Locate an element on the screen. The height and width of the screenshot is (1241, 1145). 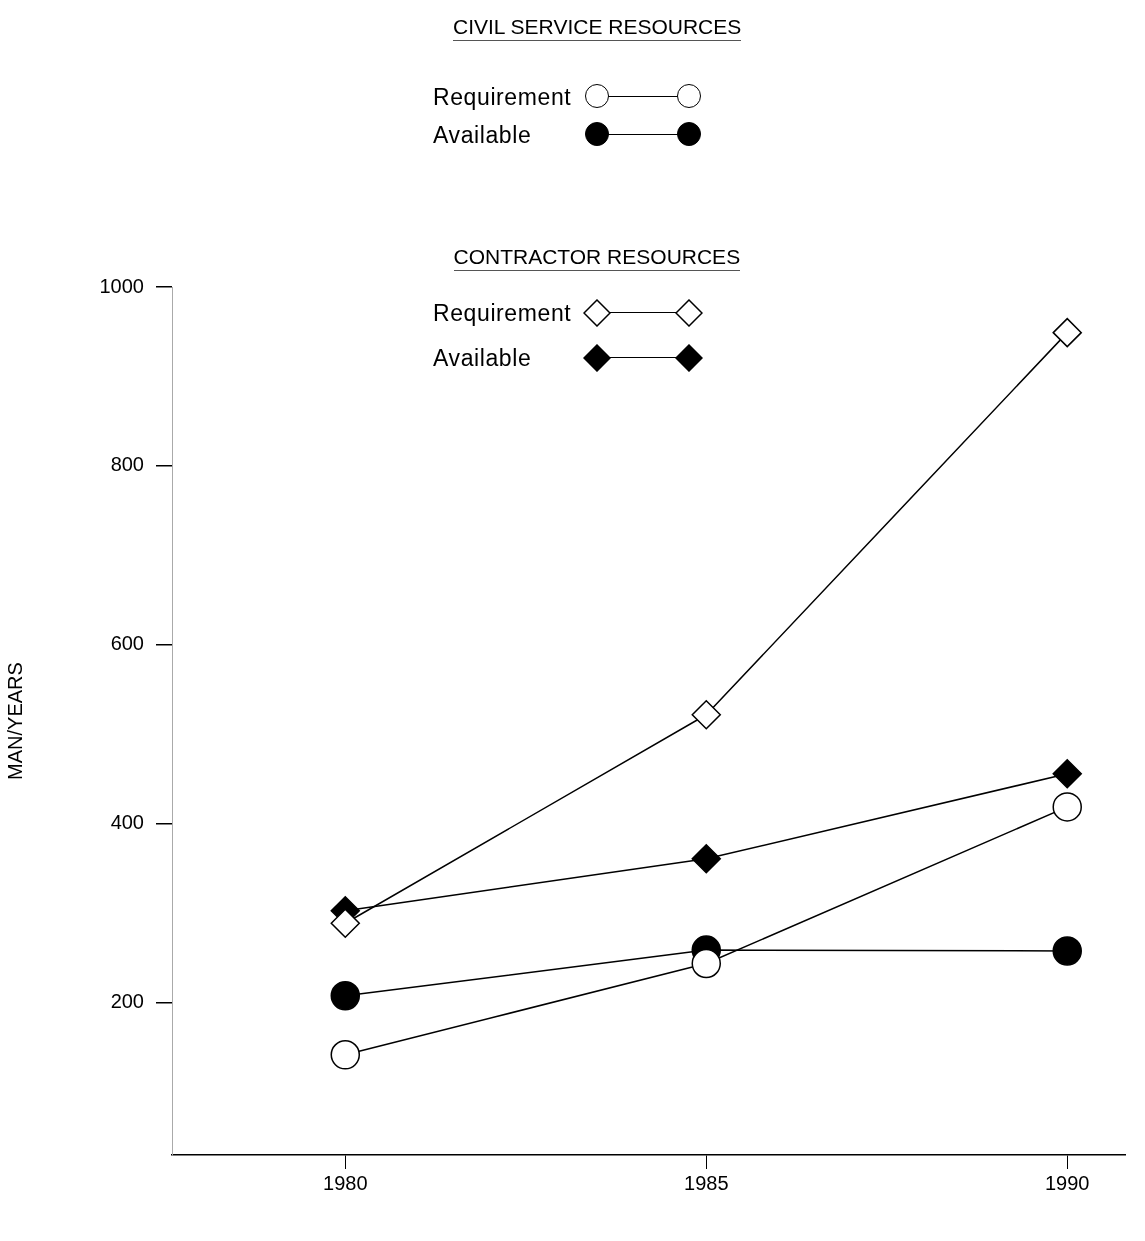
y-tick-label: 1000 is located at coordinates (121, 285).